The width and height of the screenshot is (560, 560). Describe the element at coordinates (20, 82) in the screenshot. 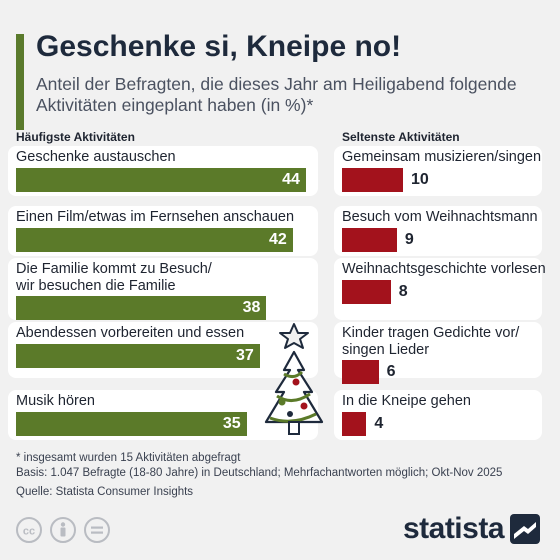

I see `accent-bar` at that location.